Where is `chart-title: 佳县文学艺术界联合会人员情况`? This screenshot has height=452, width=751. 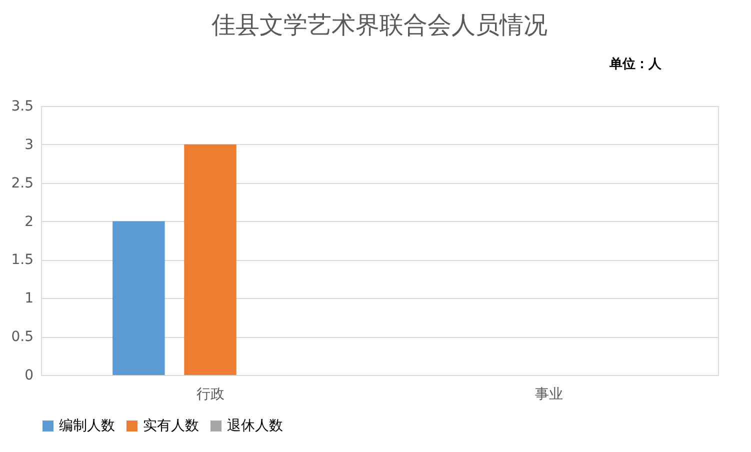
chart-title: 佳县文学艺术界联合会人员情况 is located at coordinates (380, 25).